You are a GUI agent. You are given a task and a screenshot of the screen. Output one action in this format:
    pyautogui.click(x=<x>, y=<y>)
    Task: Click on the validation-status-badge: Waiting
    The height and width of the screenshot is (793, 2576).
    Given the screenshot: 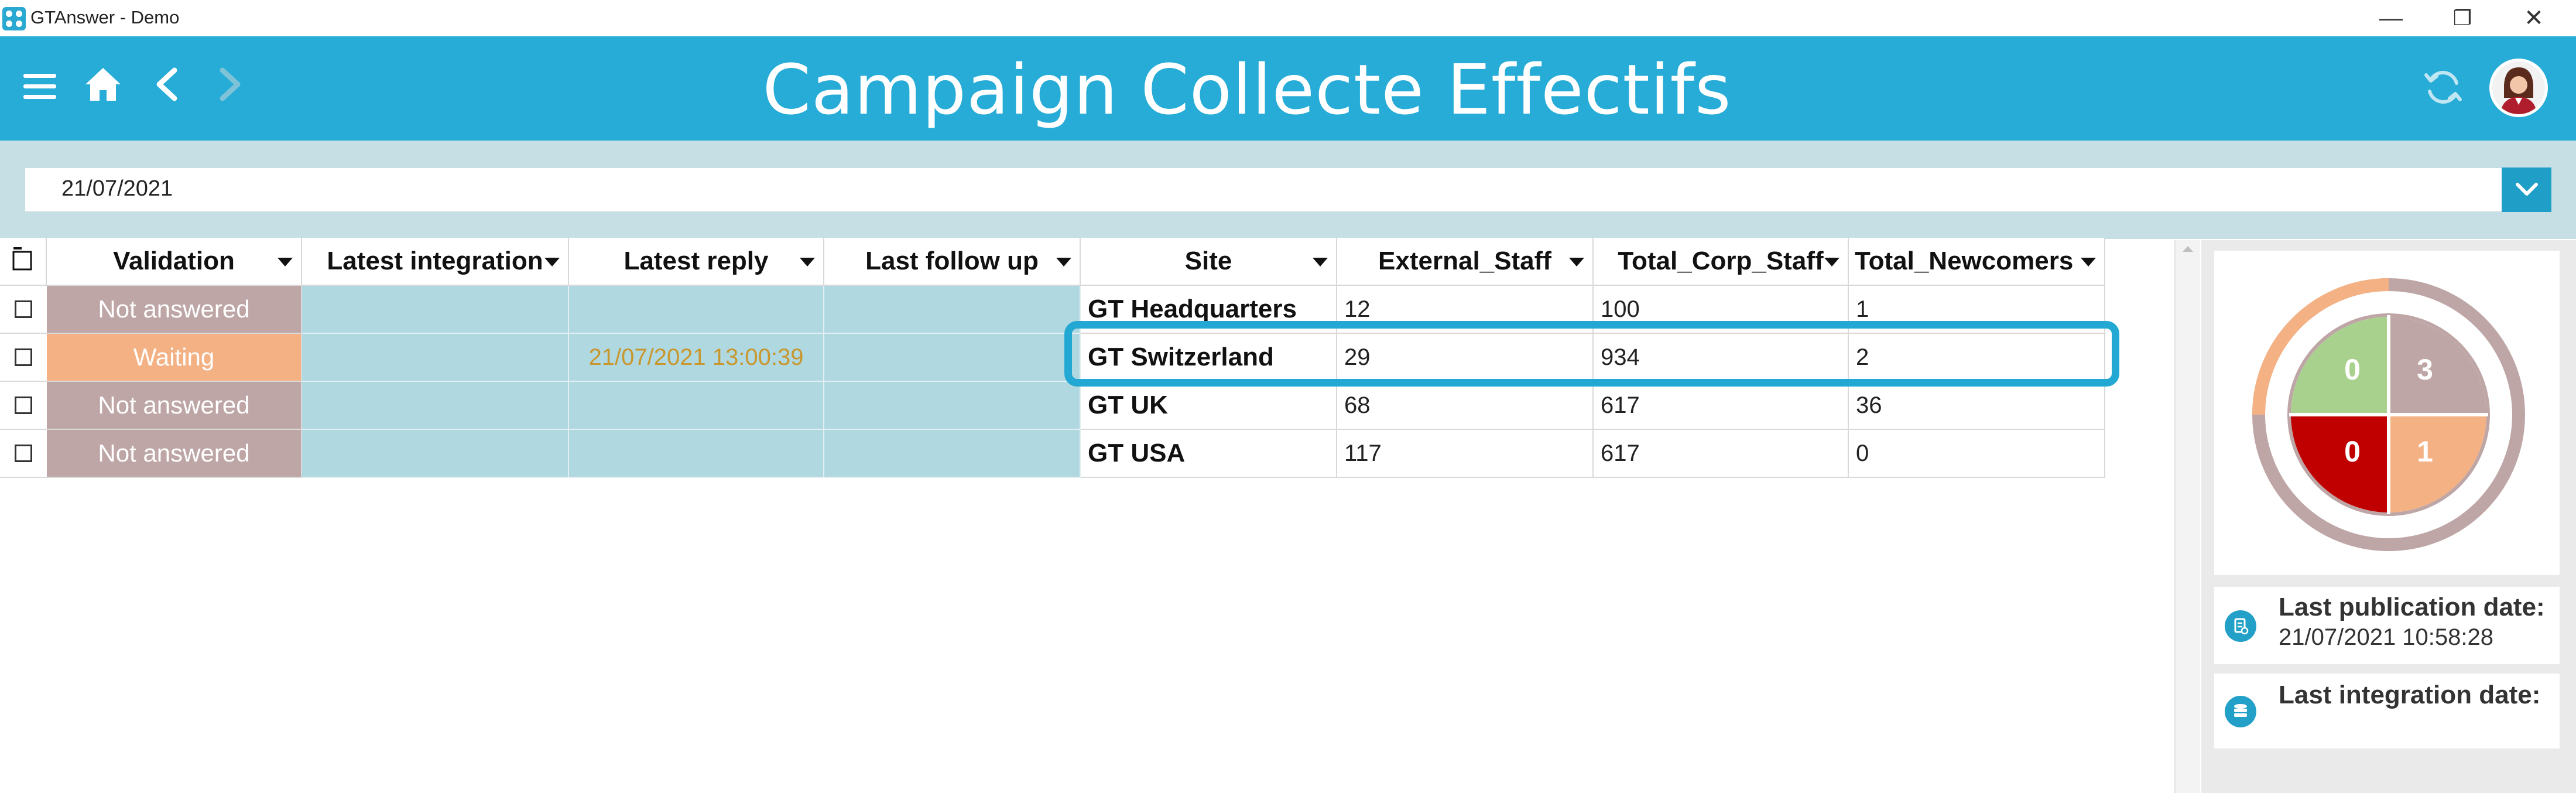 What is the action you would take?
    pyautogui.click(x=174, y=358)
    